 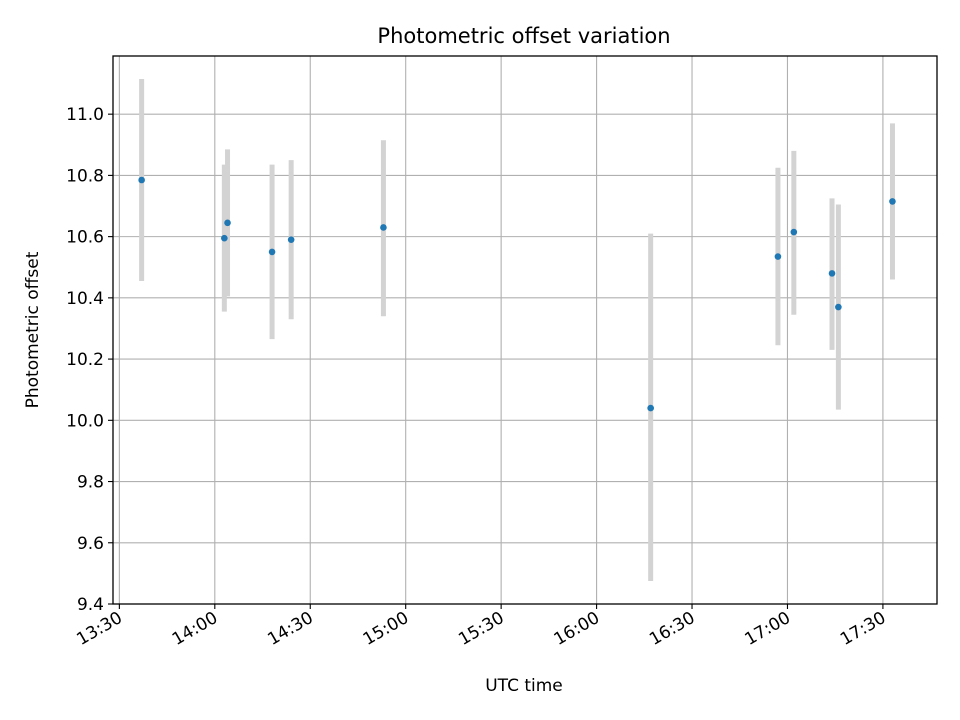 What do you see at coordinates (90, 544) in the screenshot?
I see `y-tick-label: 9.6` at bounding box center [90, 544].